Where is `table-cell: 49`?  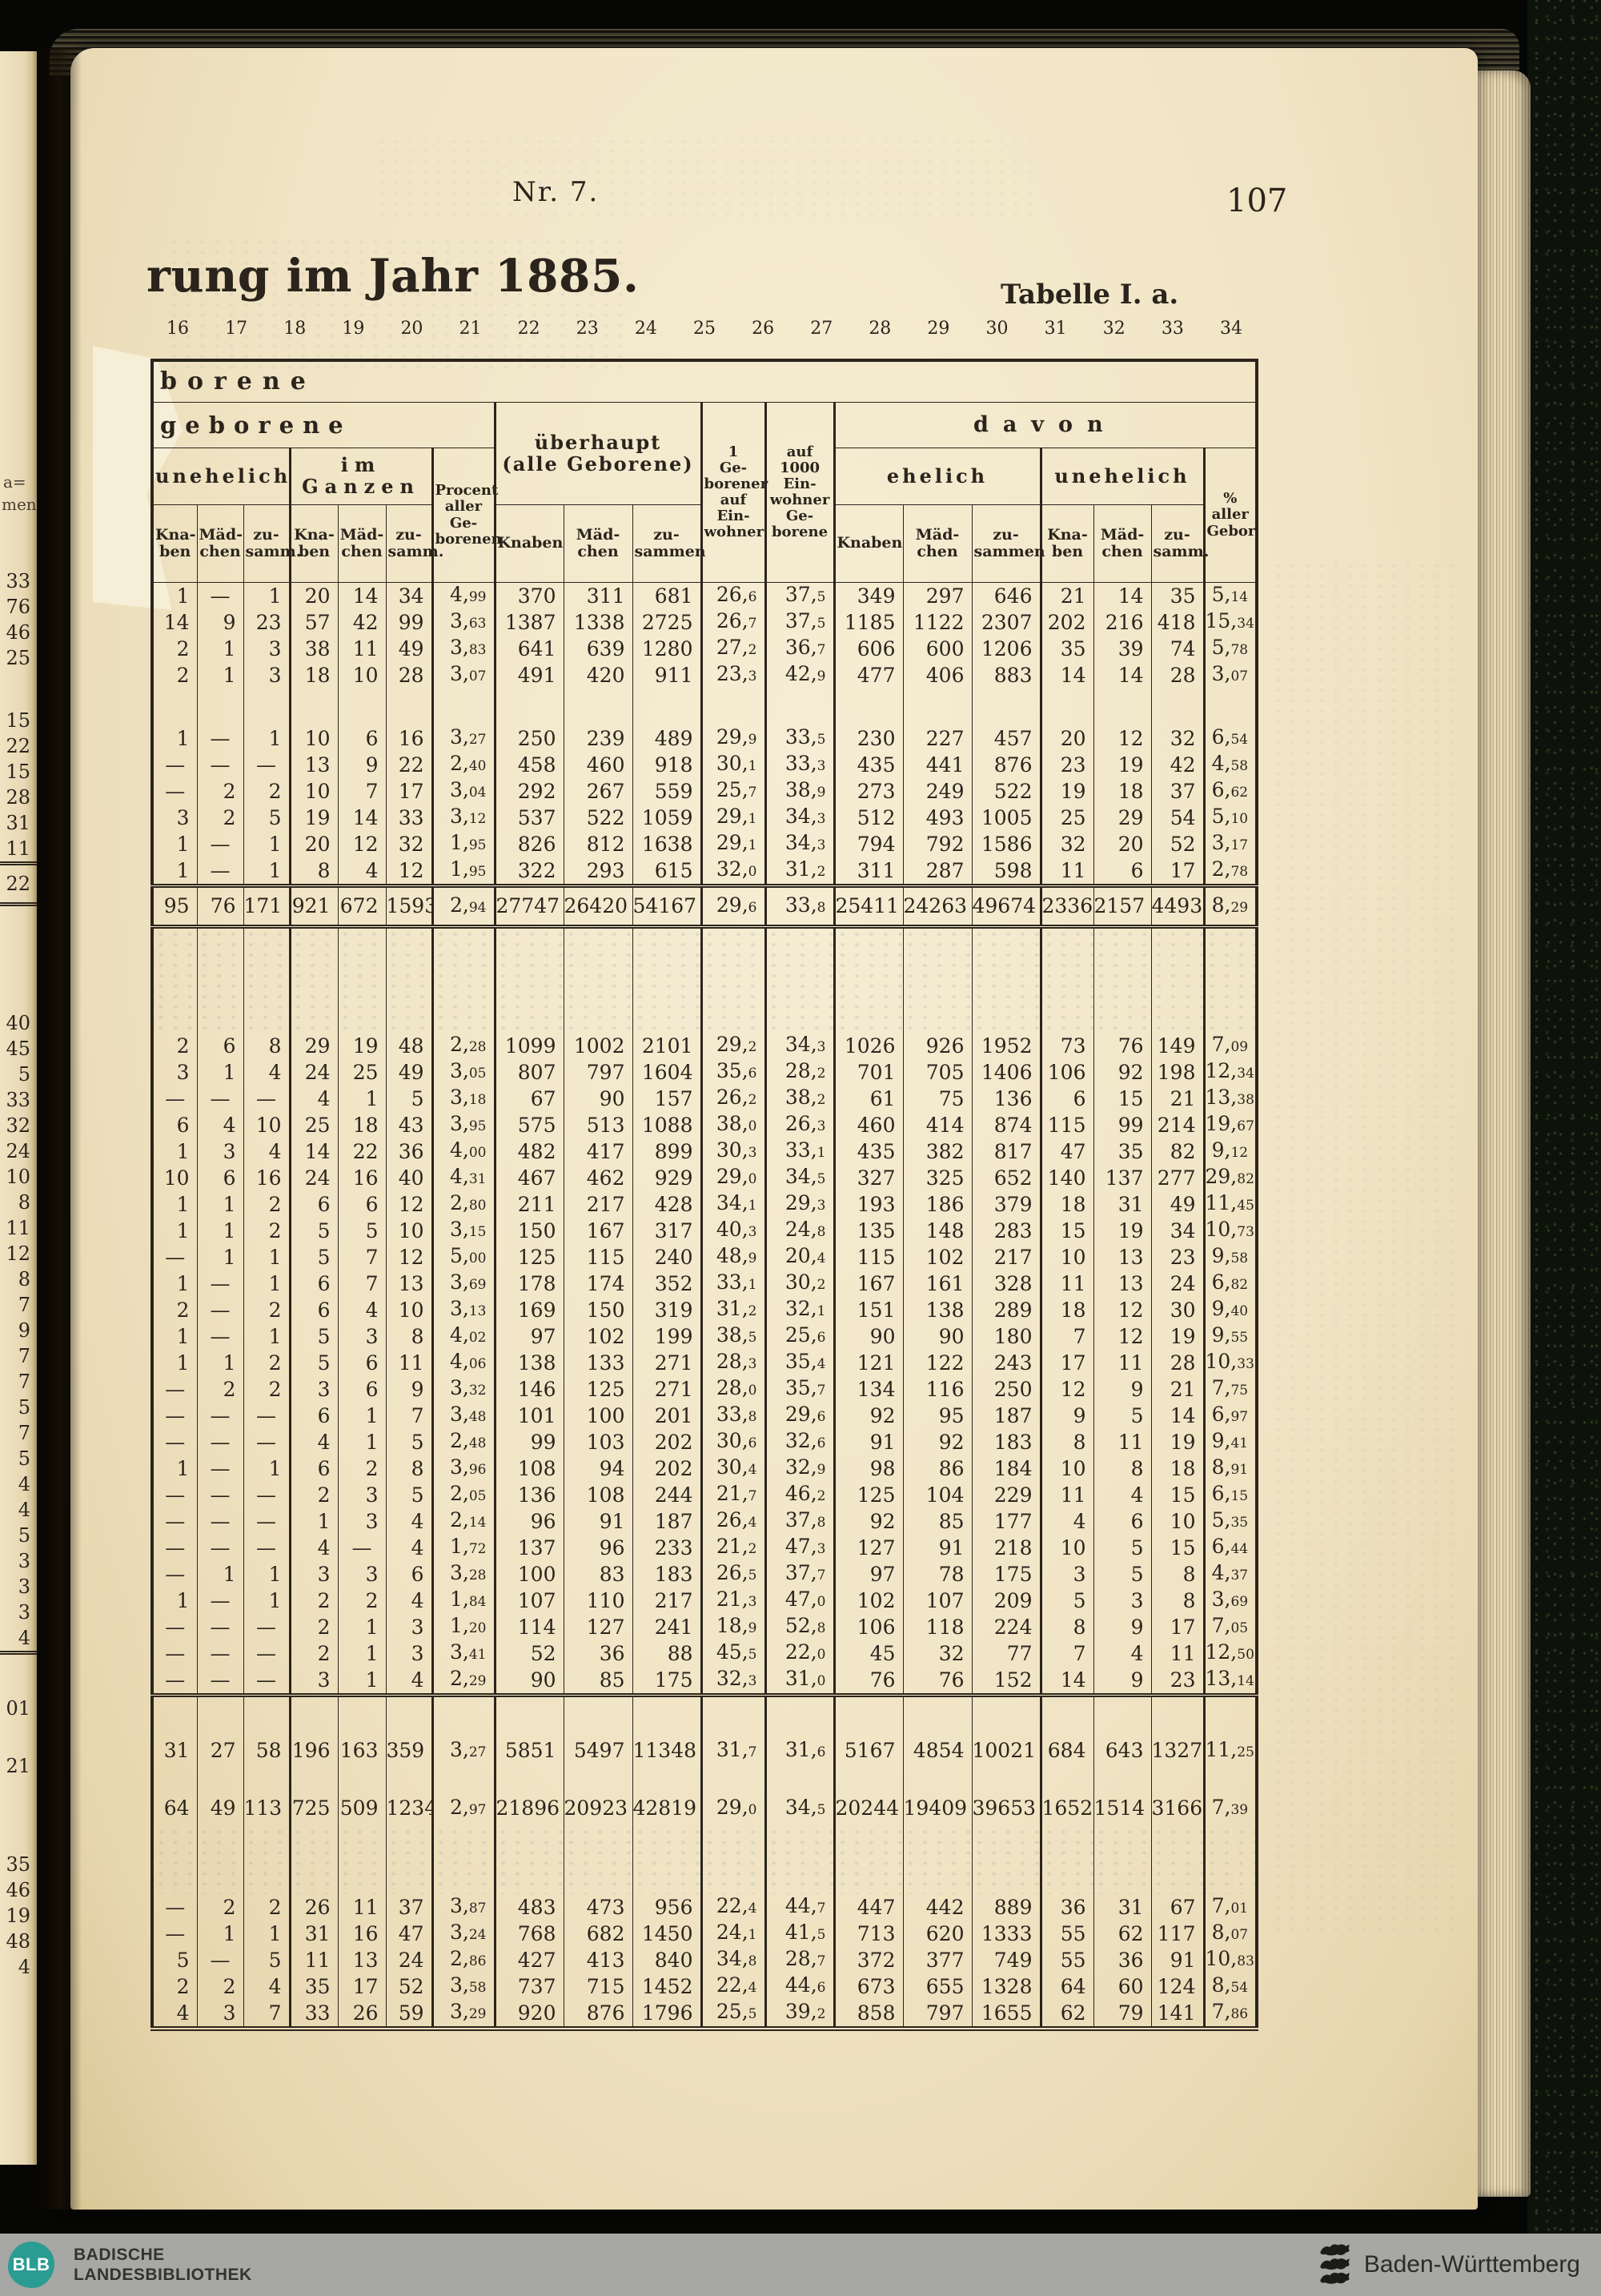 table-cell: 49 is located at coordinates (219, 1808).